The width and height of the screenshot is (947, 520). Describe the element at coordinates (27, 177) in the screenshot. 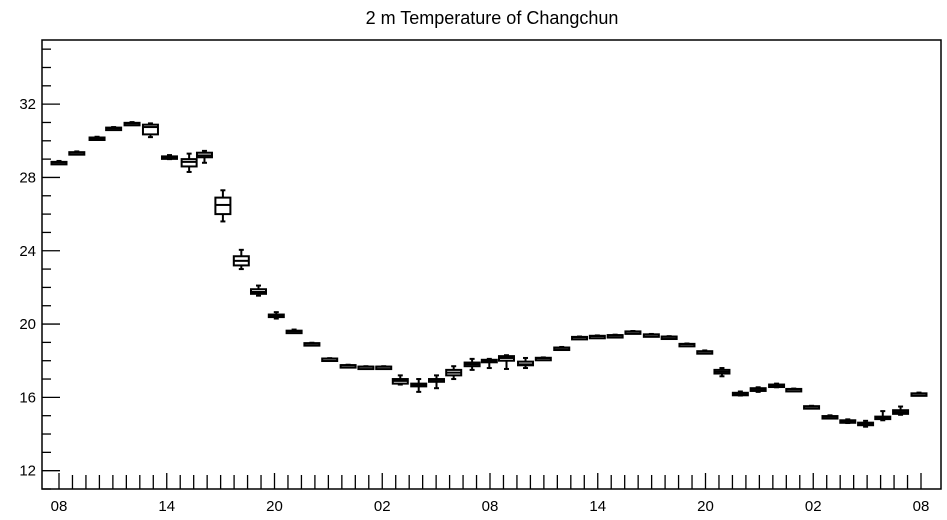

I see `y-tick-label: 28` at that location.